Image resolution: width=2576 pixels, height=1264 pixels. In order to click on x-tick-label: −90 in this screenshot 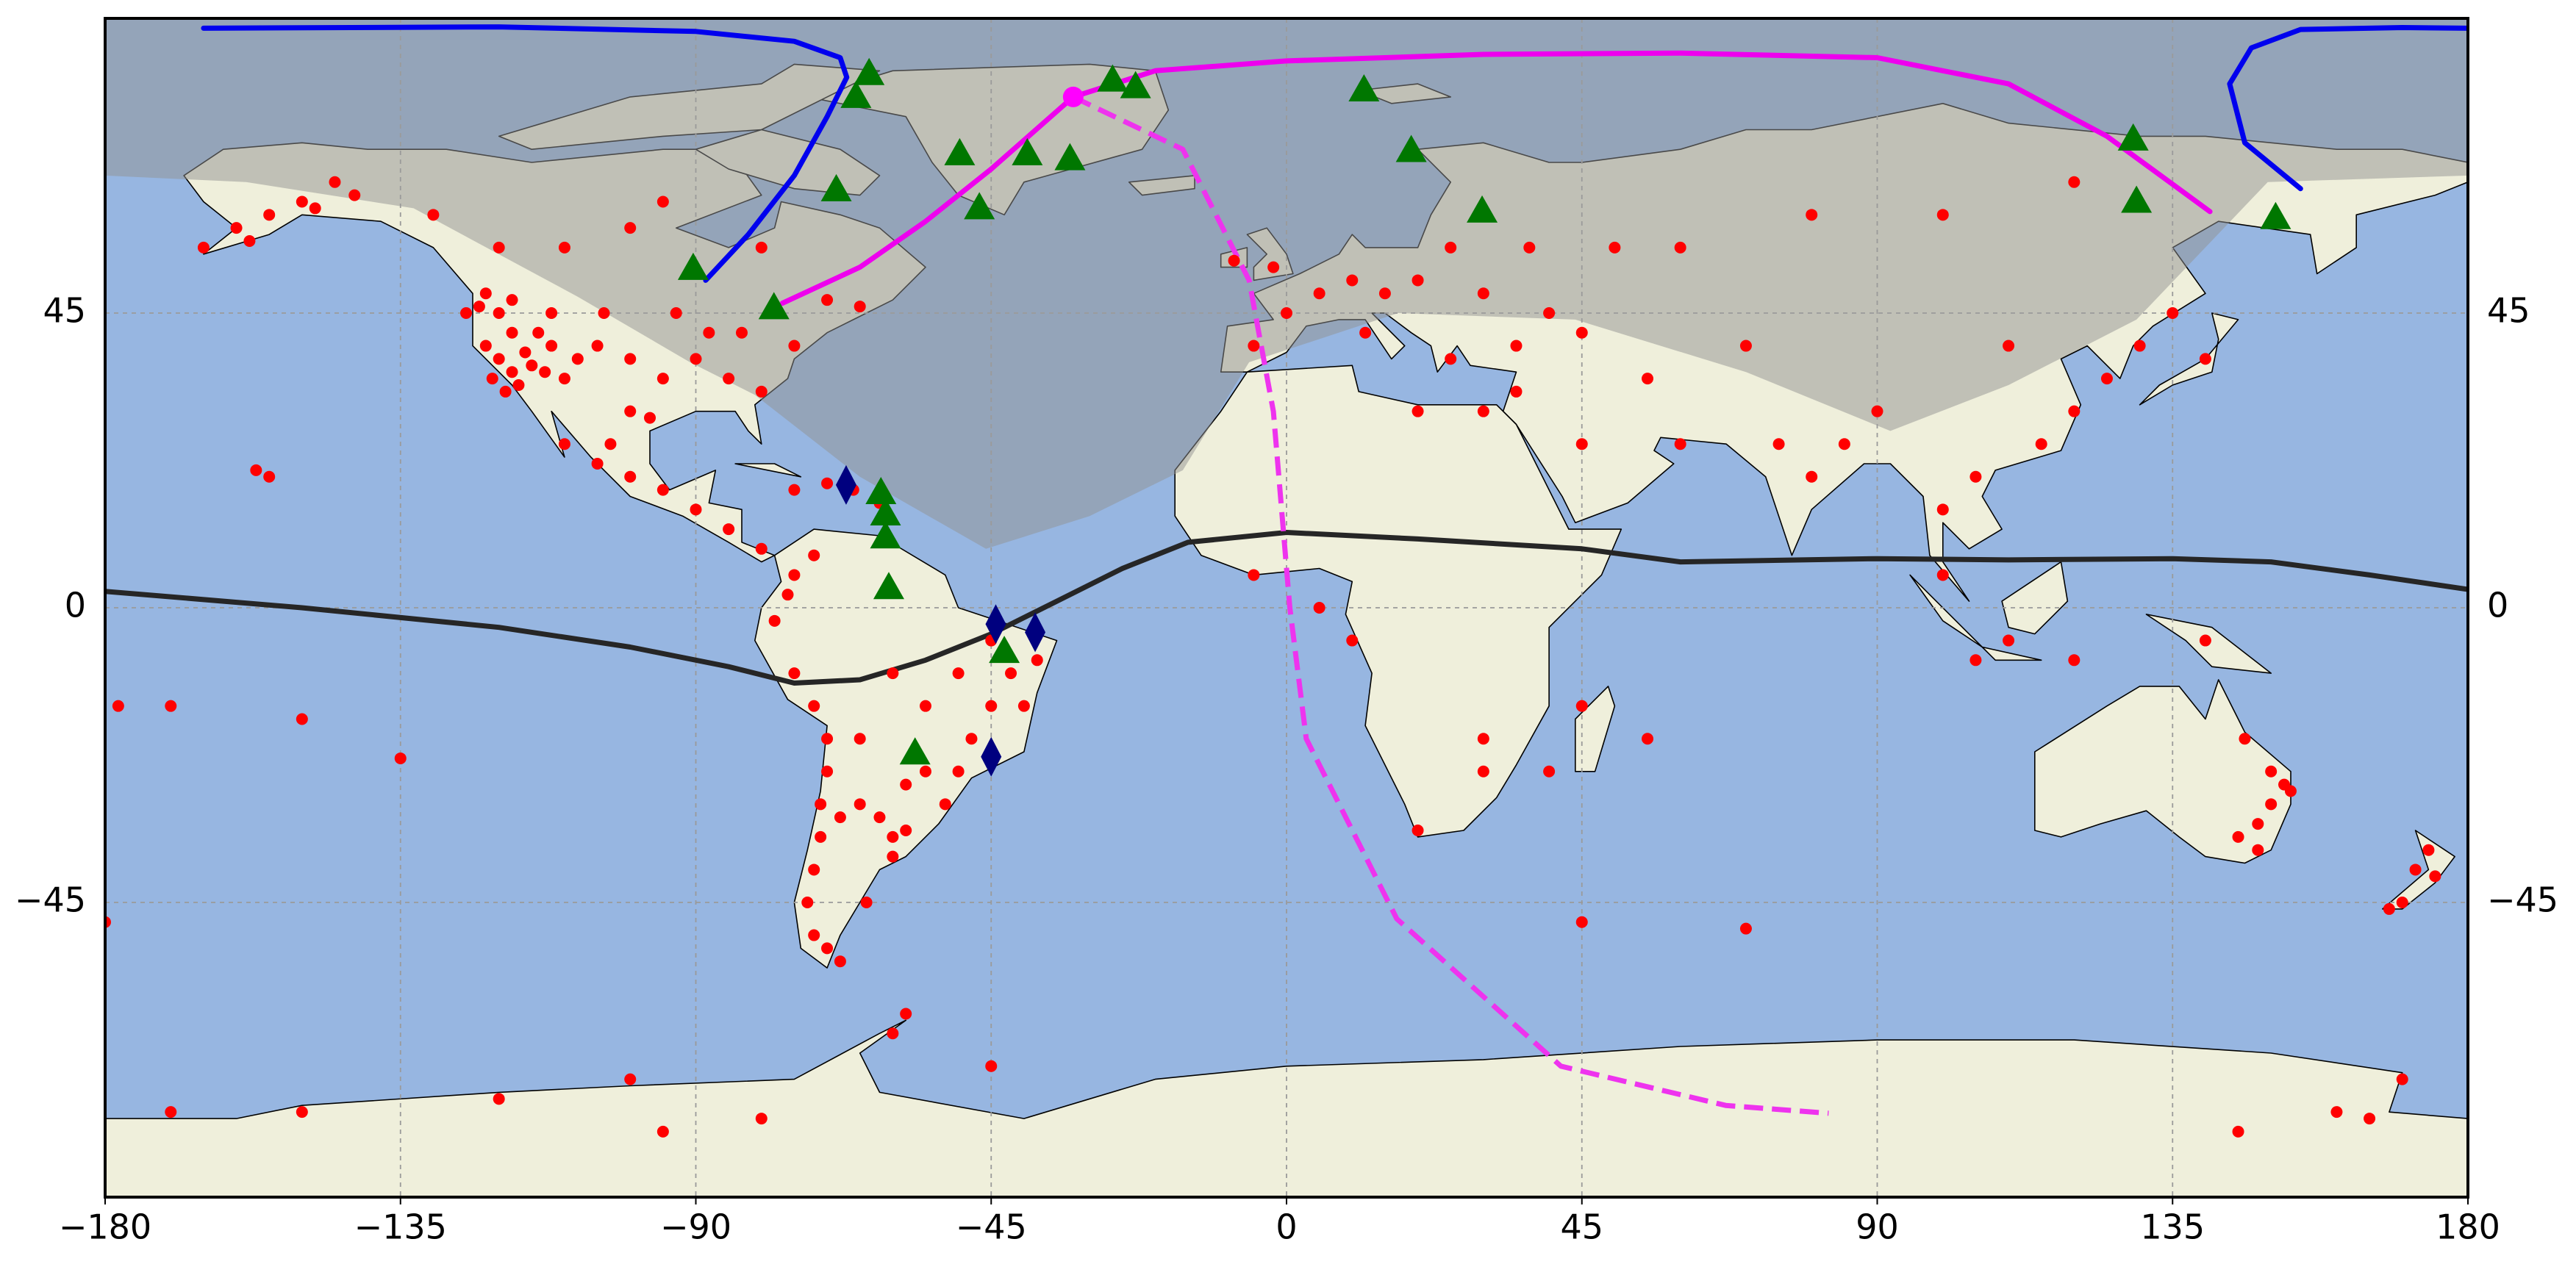, I will do `click(695, 1227)`.